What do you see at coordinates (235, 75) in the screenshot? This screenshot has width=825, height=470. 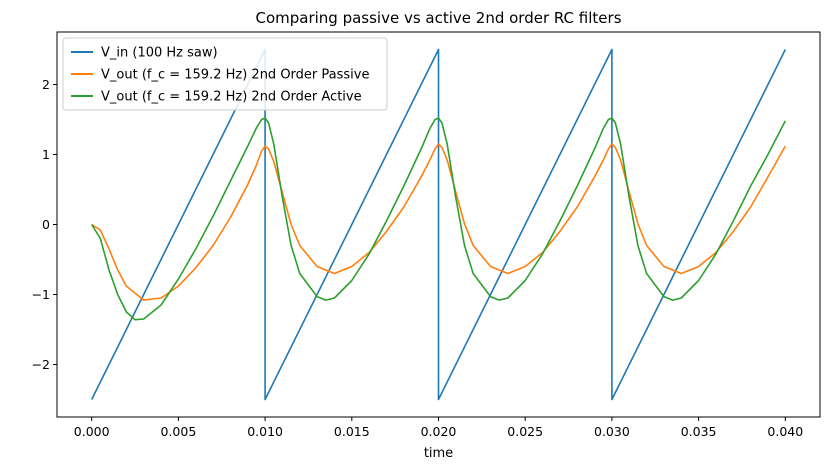 I see `legend-label-1: V_out (f_c = 159.2 Hz) 2nd Order Passive` at bounding box center [235, 75].